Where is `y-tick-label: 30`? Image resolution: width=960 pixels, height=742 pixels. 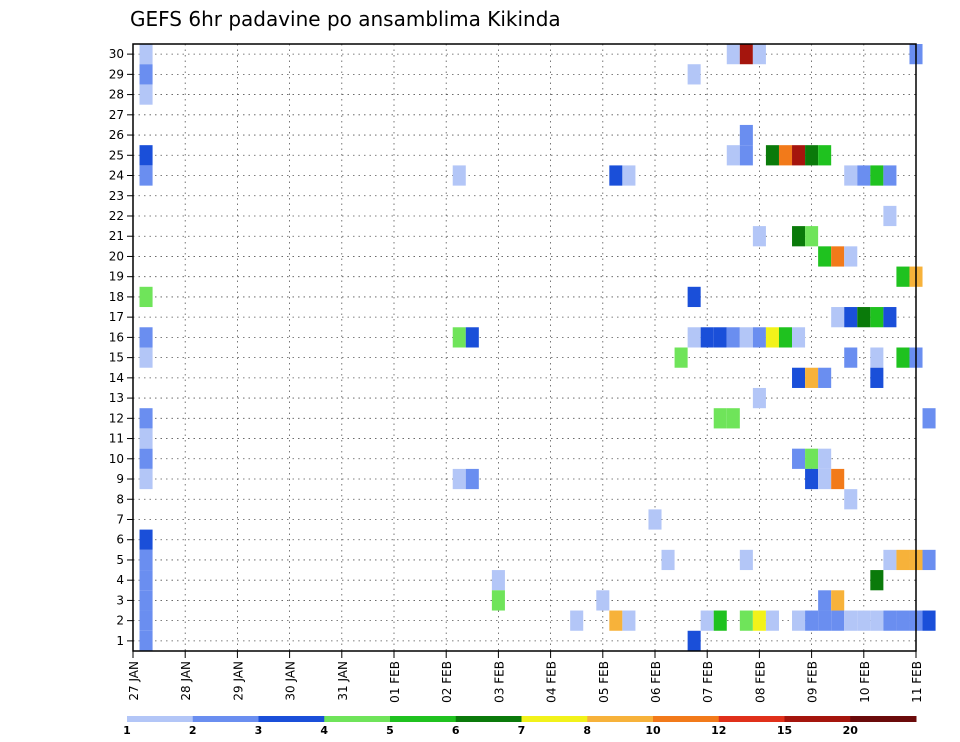
y-tick-label: 30 is located at coordinates (116, 54).